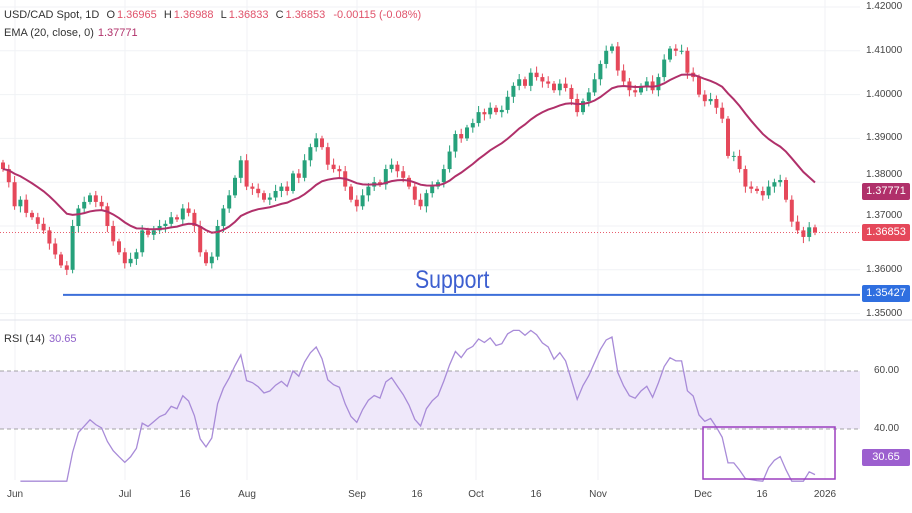 The width and height of the screenshot is (912, 513). I want to click on price-tick-label: 1.40000, so click(884, 94).